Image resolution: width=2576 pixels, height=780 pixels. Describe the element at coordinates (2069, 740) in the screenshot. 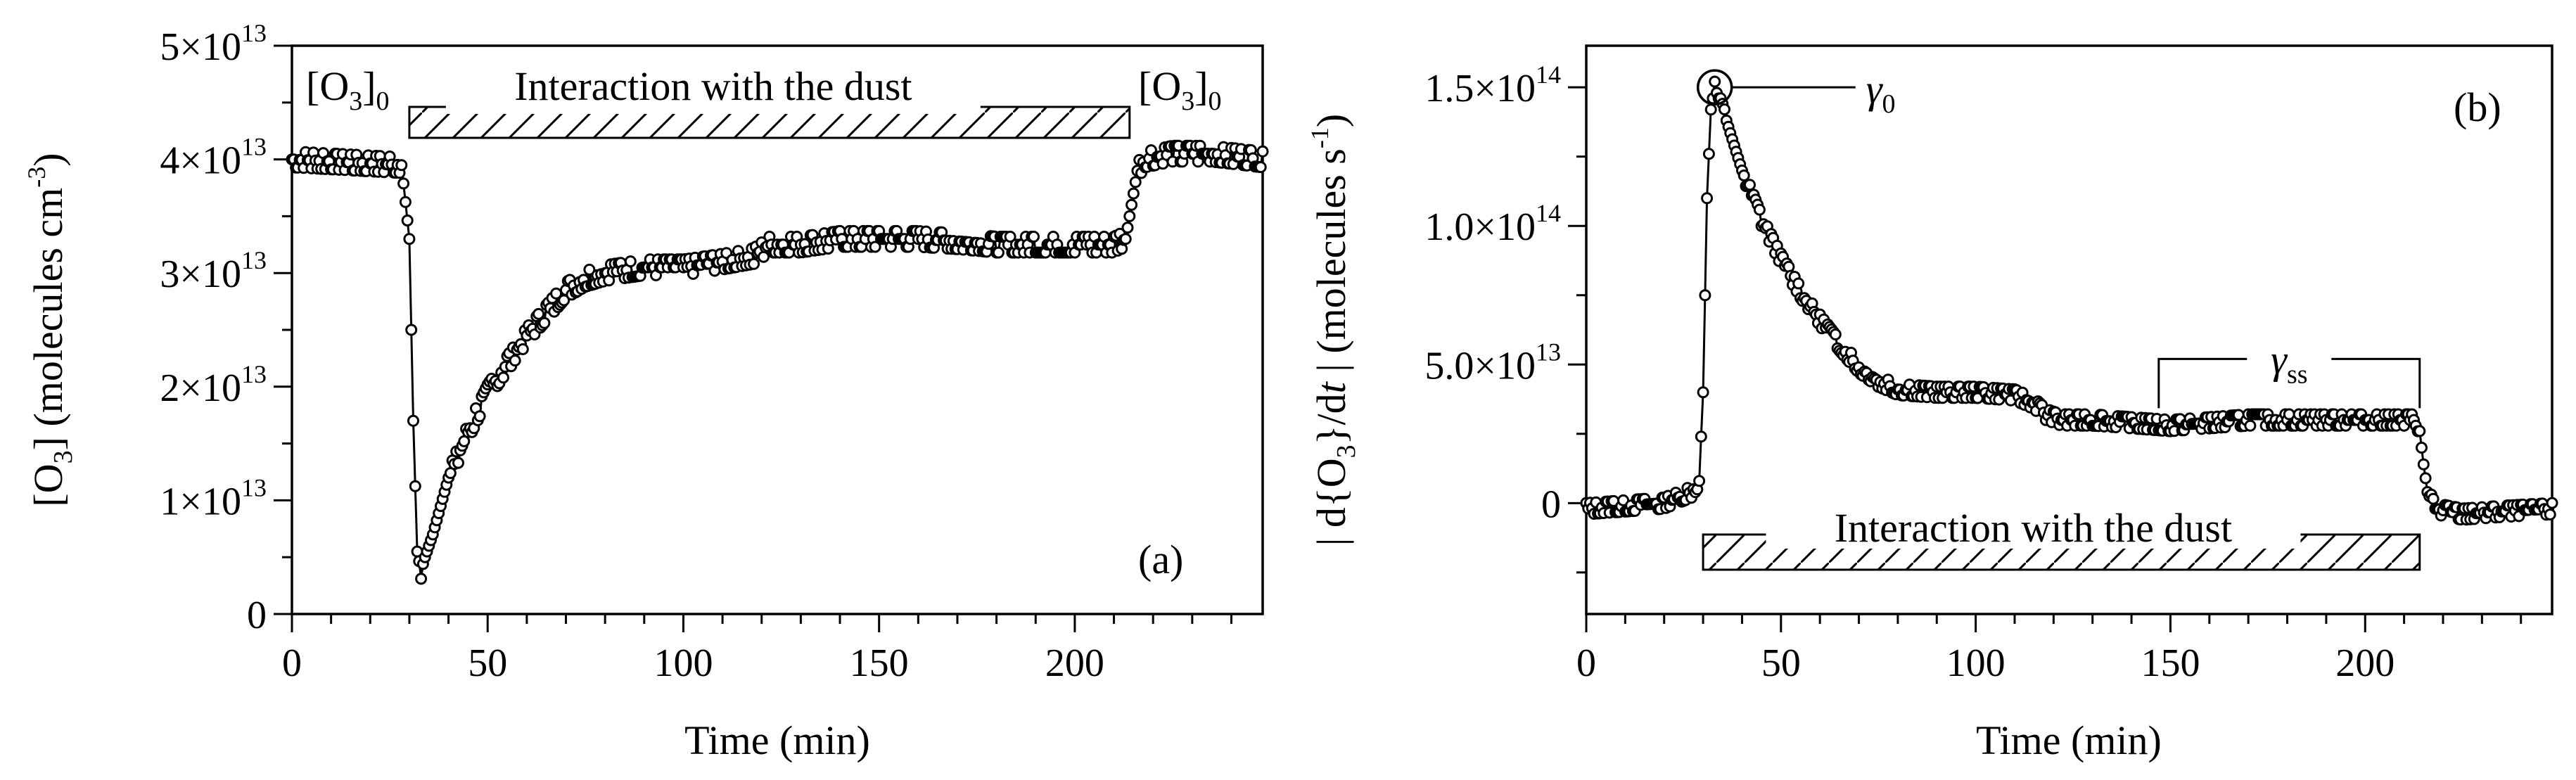

I see `x-axis-title-b: Time (min)` at that location.